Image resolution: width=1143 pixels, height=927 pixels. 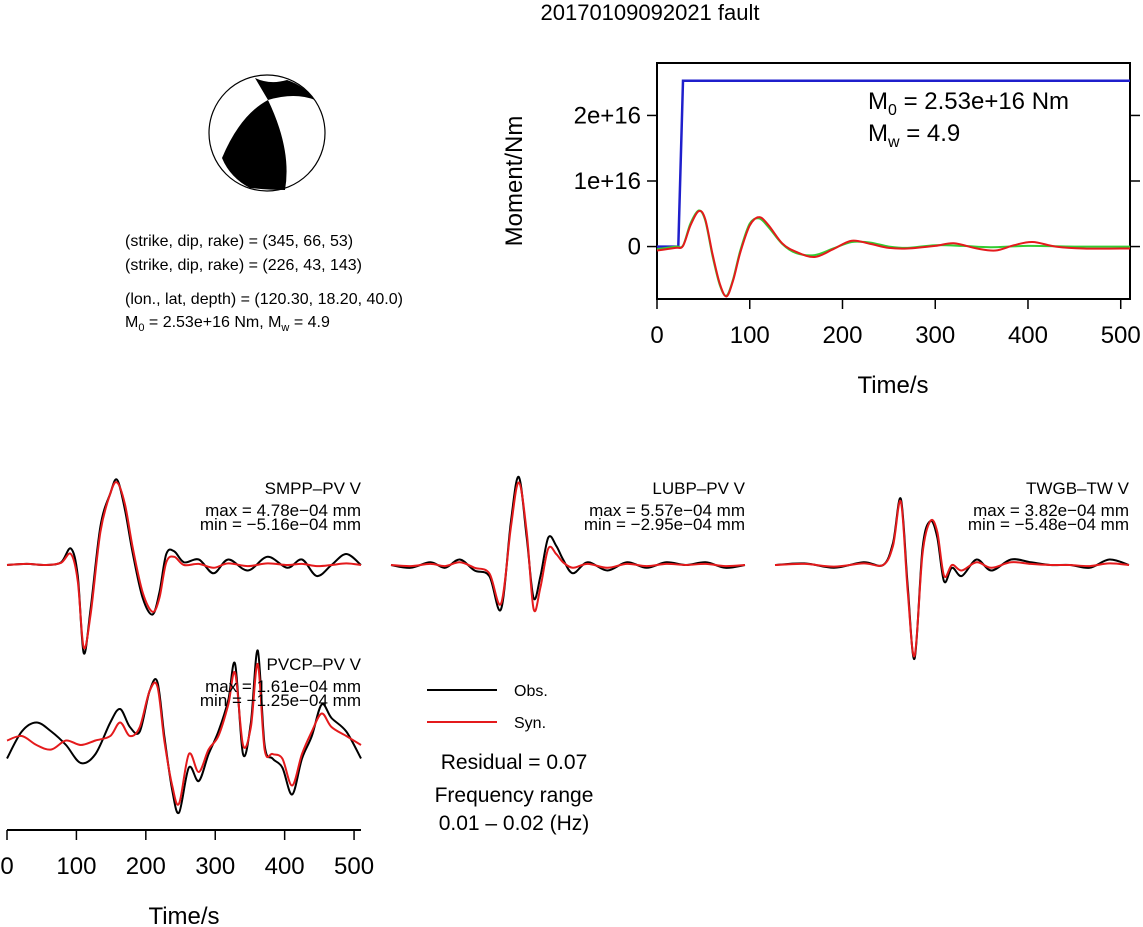 What do you see at coordinates (514, 181) in the screenshot?
I see `moment-ylabel: Moment/Nm` at bounding box center [514, 181].